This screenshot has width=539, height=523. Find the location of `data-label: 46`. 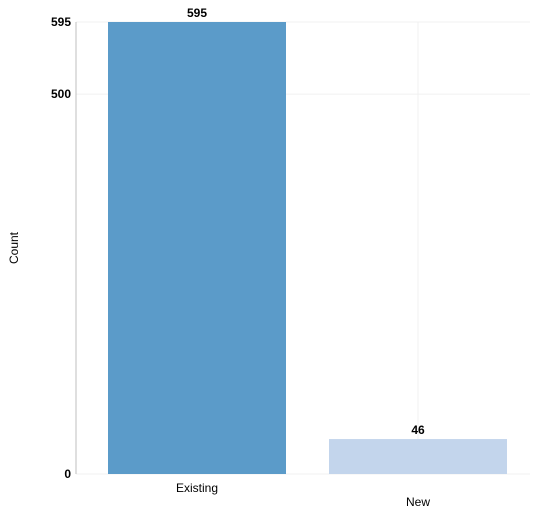

data-label: 46 is located at coordinates (418, 430).